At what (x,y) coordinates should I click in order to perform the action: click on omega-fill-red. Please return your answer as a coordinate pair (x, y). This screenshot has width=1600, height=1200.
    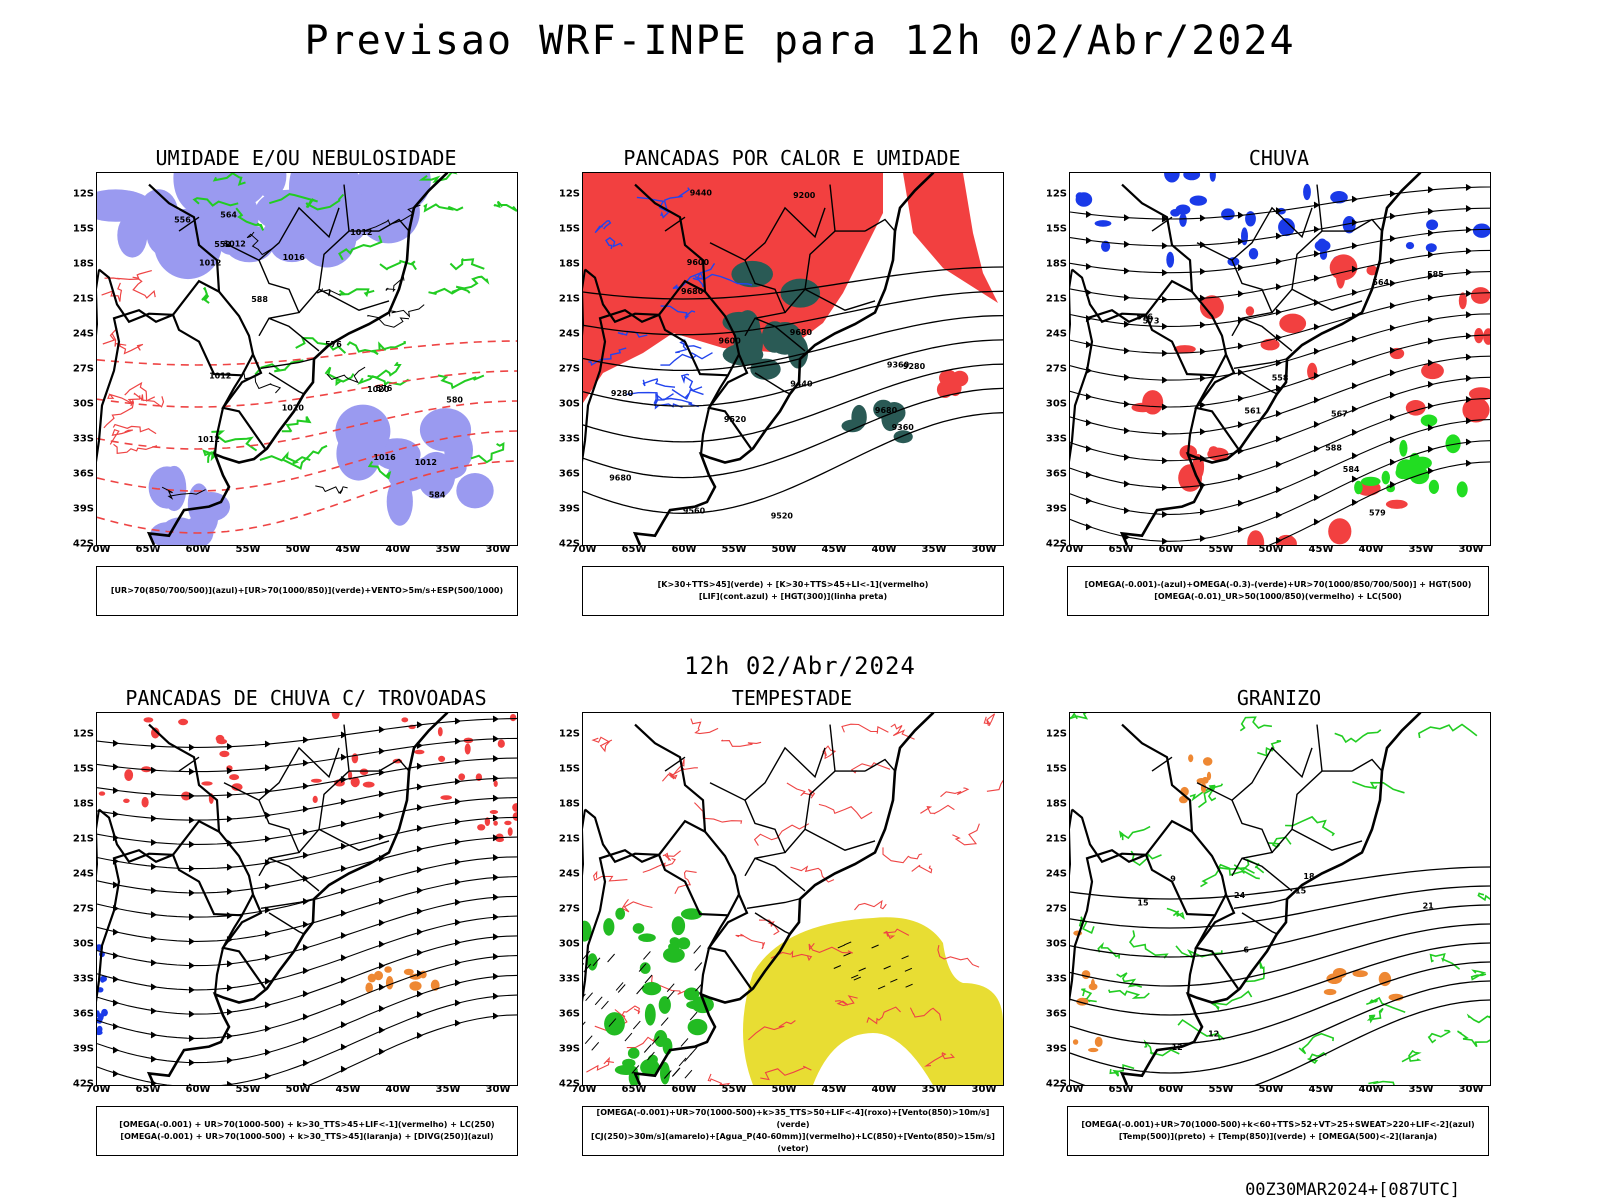
    Looking at the image, I should click on (1184, 349).